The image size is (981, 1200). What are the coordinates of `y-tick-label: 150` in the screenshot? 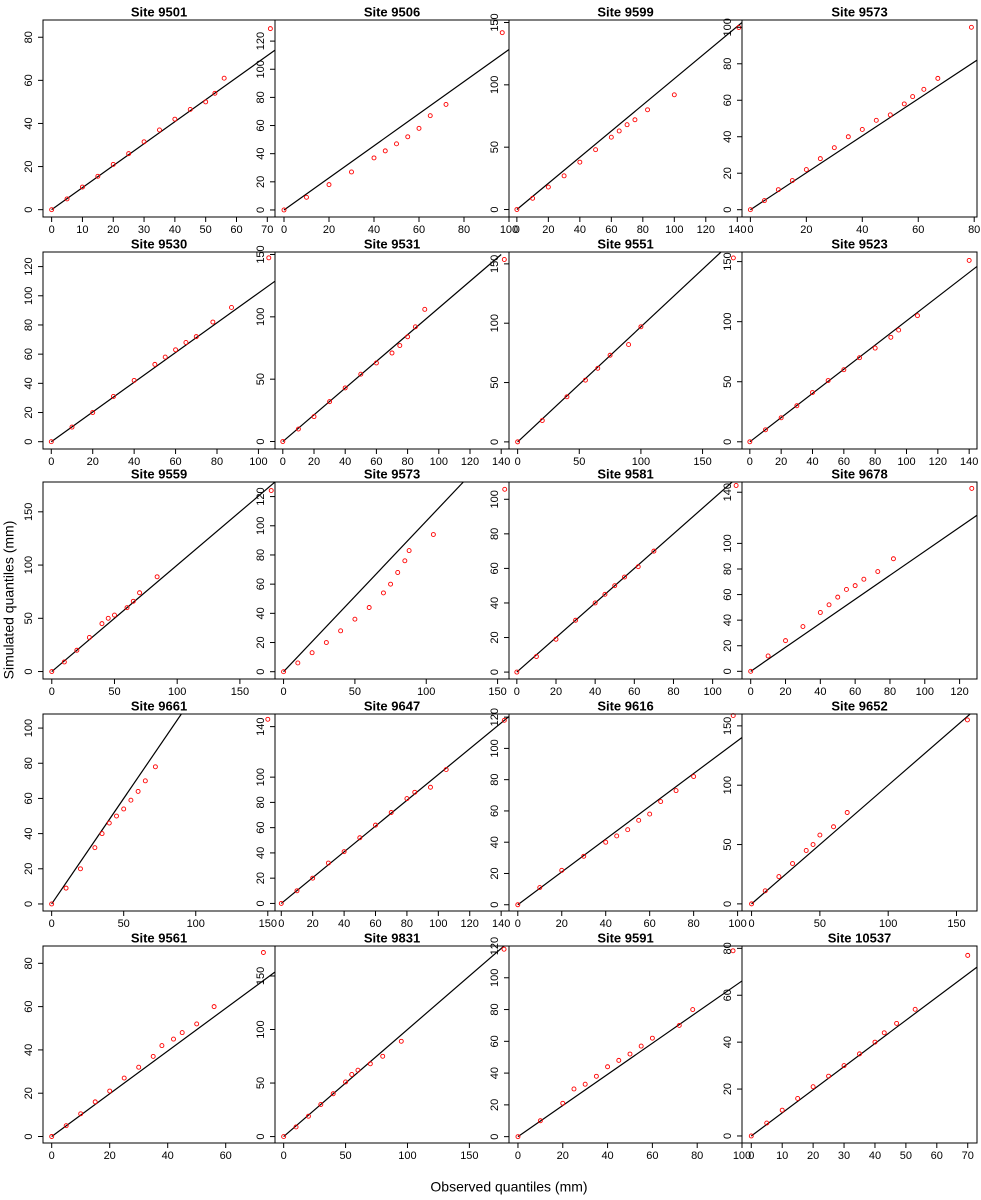 It's located at (728, 726).